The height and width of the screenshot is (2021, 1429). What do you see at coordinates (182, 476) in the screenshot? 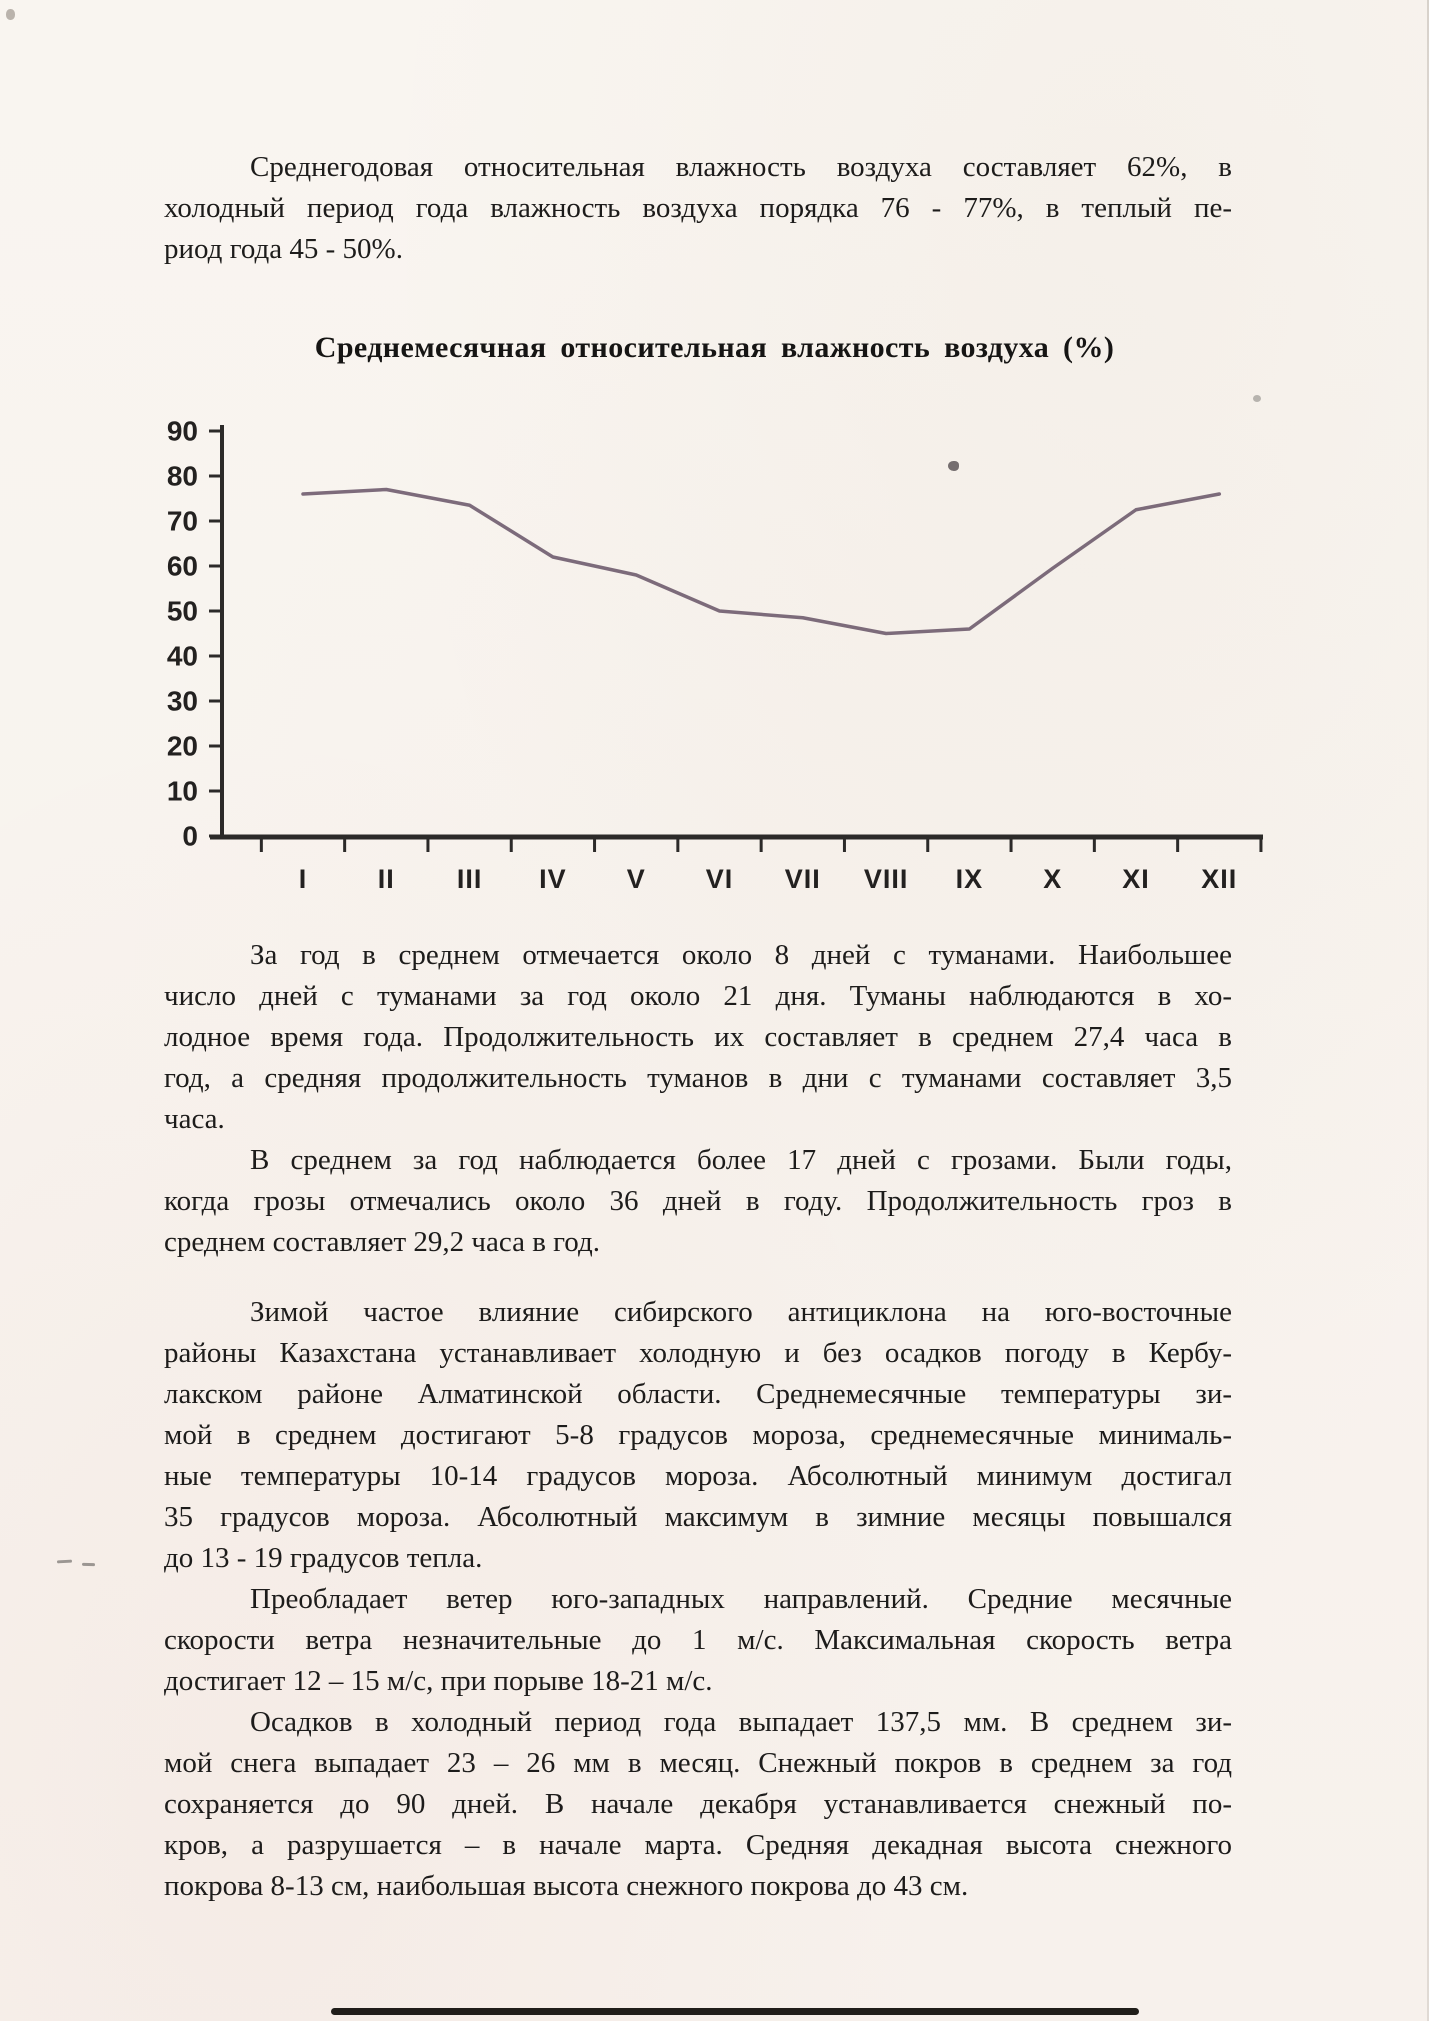
I see `y-tick-label: 80` at bounding box center [182, 476].